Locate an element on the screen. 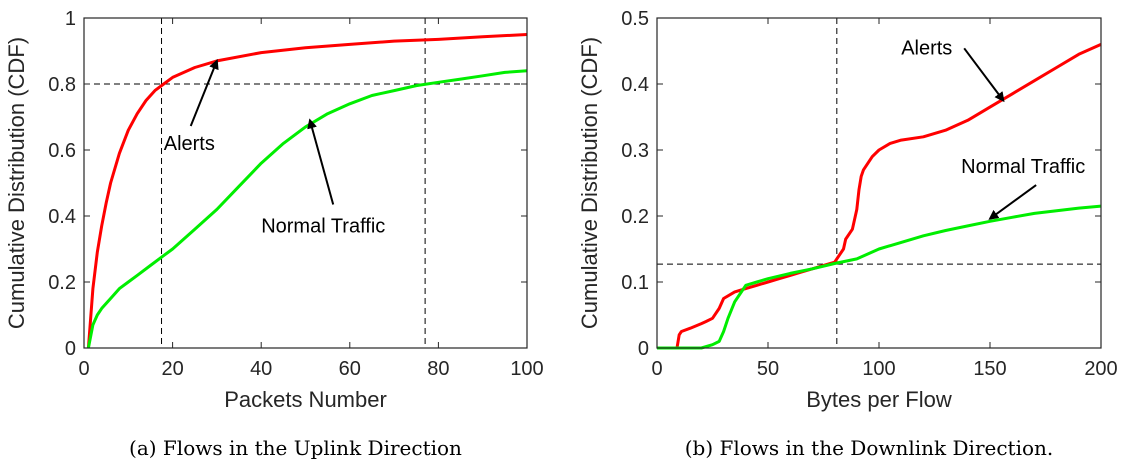  x-tick-label: 20 is located at coordinates (172, 369).